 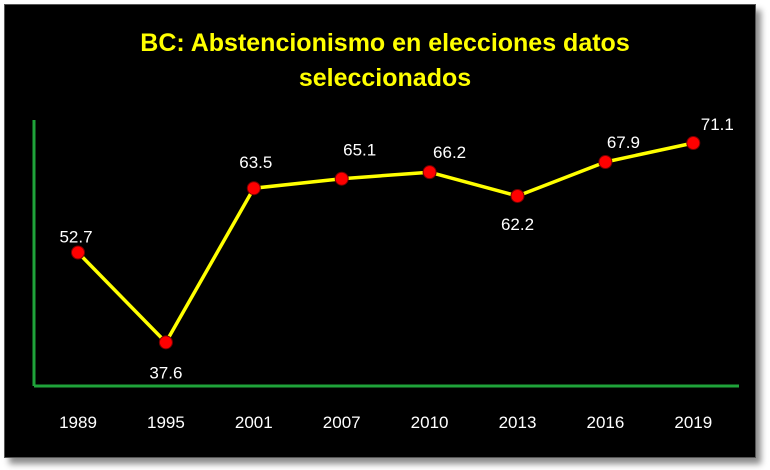 I want to click on data-label-2007: 65.1, so click(x=359, y=150).